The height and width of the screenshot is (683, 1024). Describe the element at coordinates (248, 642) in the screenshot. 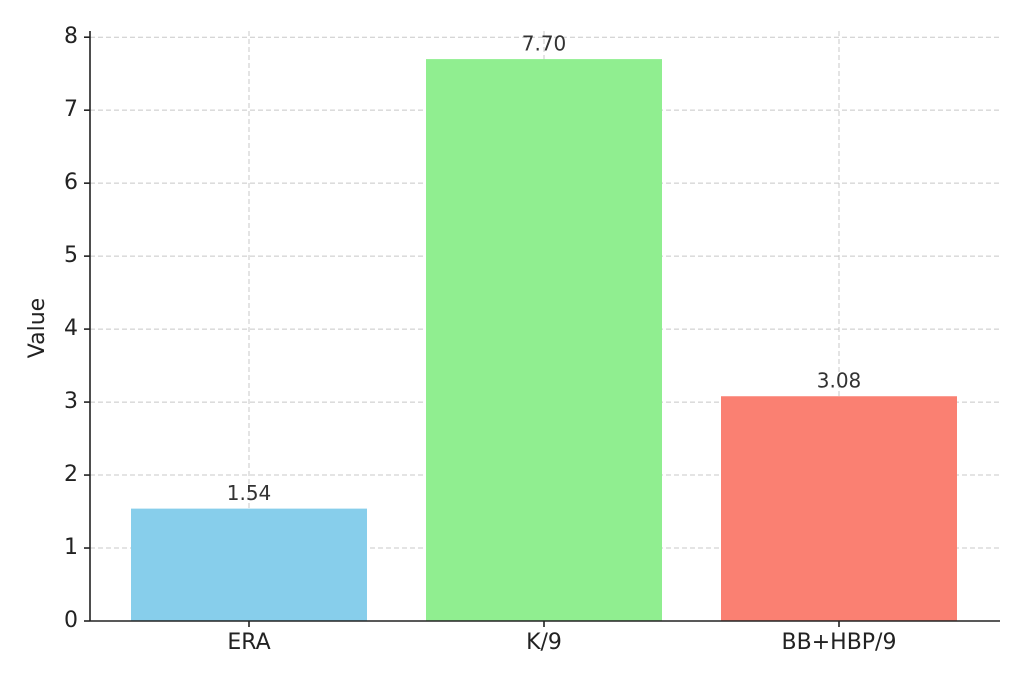

I see `x-tick-label: ERA` at that location.